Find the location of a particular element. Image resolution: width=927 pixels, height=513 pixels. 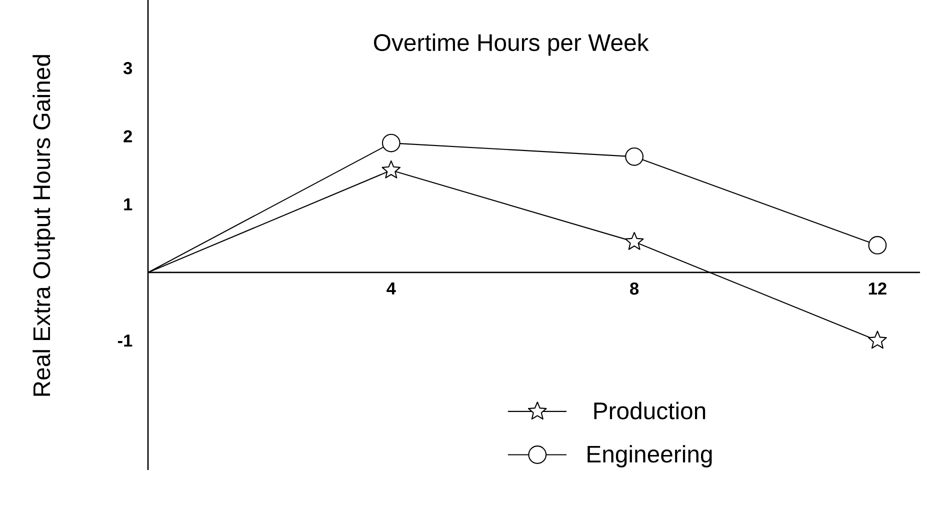

legend-label: Production is located at coordinates (650, 411).